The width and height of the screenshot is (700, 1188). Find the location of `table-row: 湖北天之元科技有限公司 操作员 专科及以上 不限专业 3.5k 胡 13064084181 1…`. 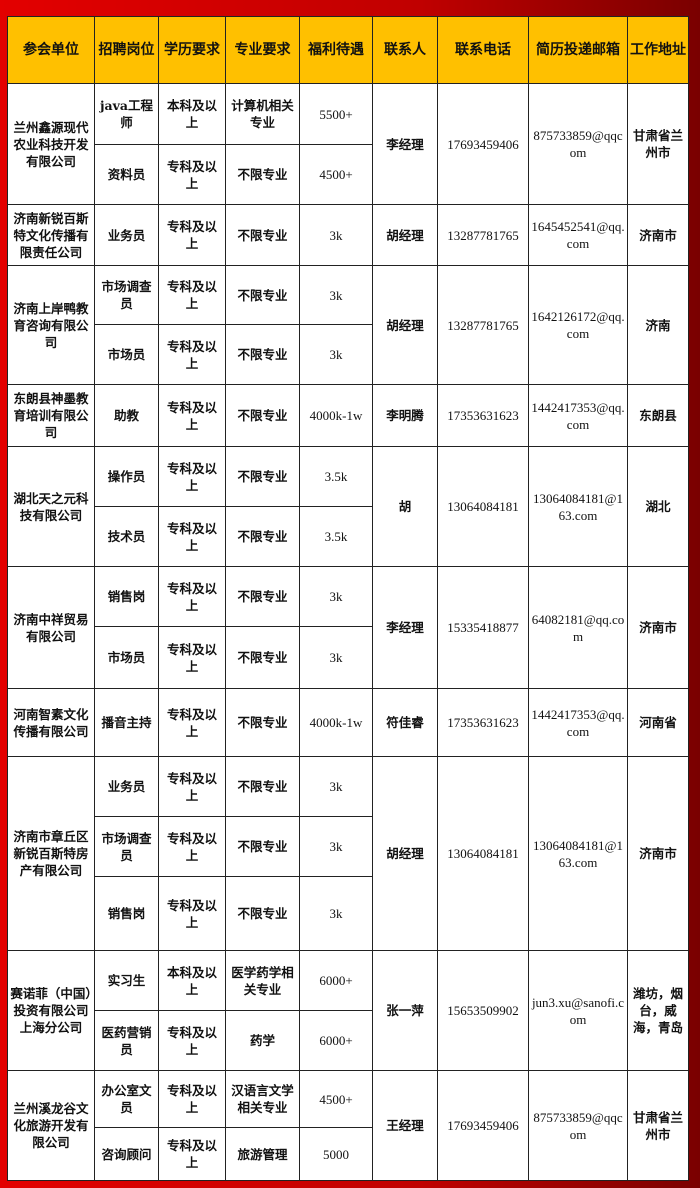

table-row: 湖北天之元科技有限公司 操作员 专科及以上 不限专业 3.5k 胡 13064084181 1… is located at coordinates (348, 506).